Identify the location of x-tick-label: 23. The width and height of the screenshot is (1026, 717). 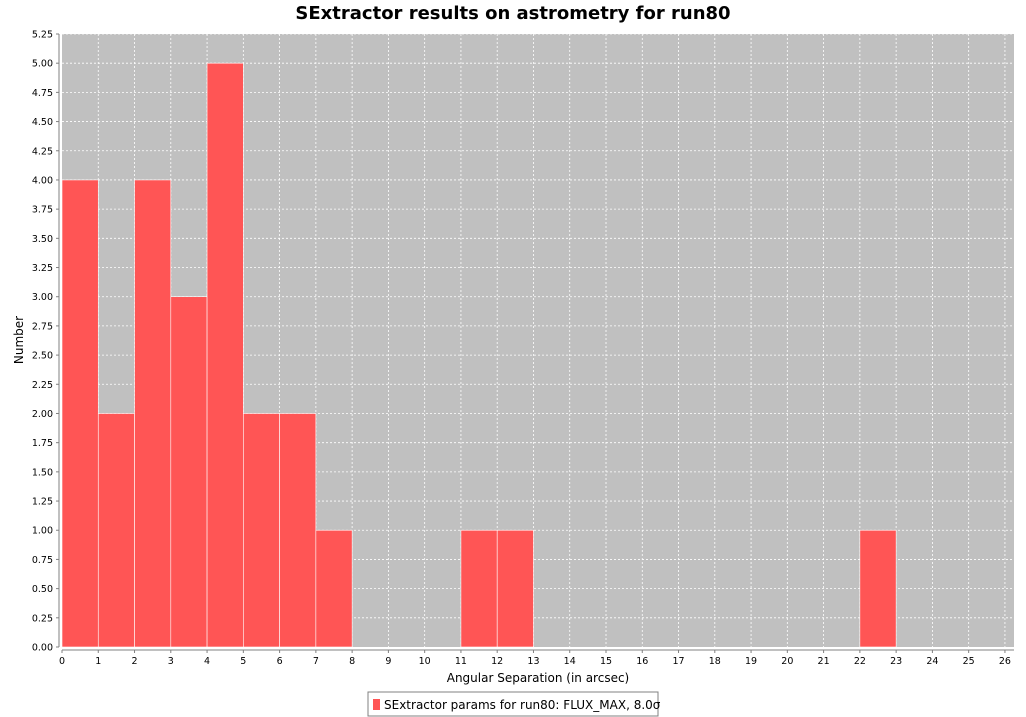
(896, 661).